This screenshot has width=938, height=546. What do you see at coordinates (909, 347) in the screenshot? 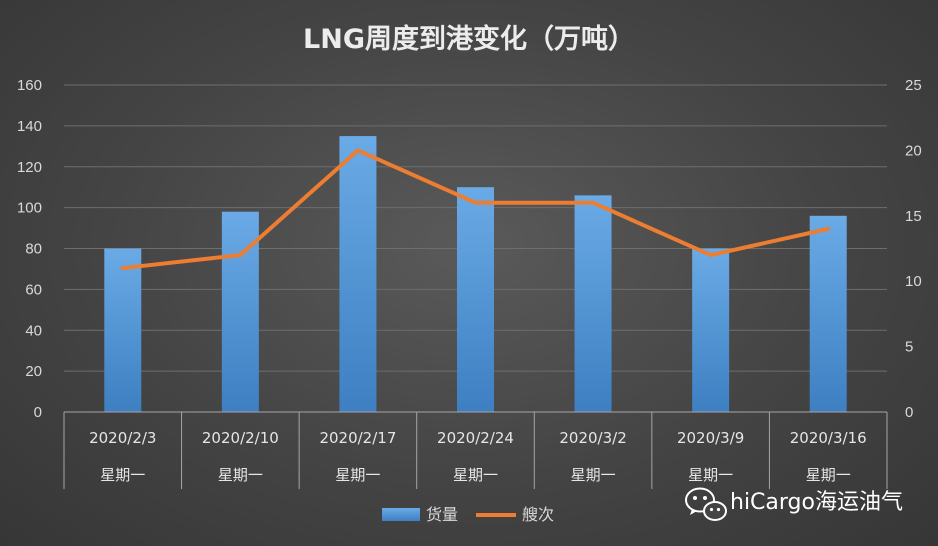
I see `y-right-tick-label: 5` at bounding box center [909, 347].